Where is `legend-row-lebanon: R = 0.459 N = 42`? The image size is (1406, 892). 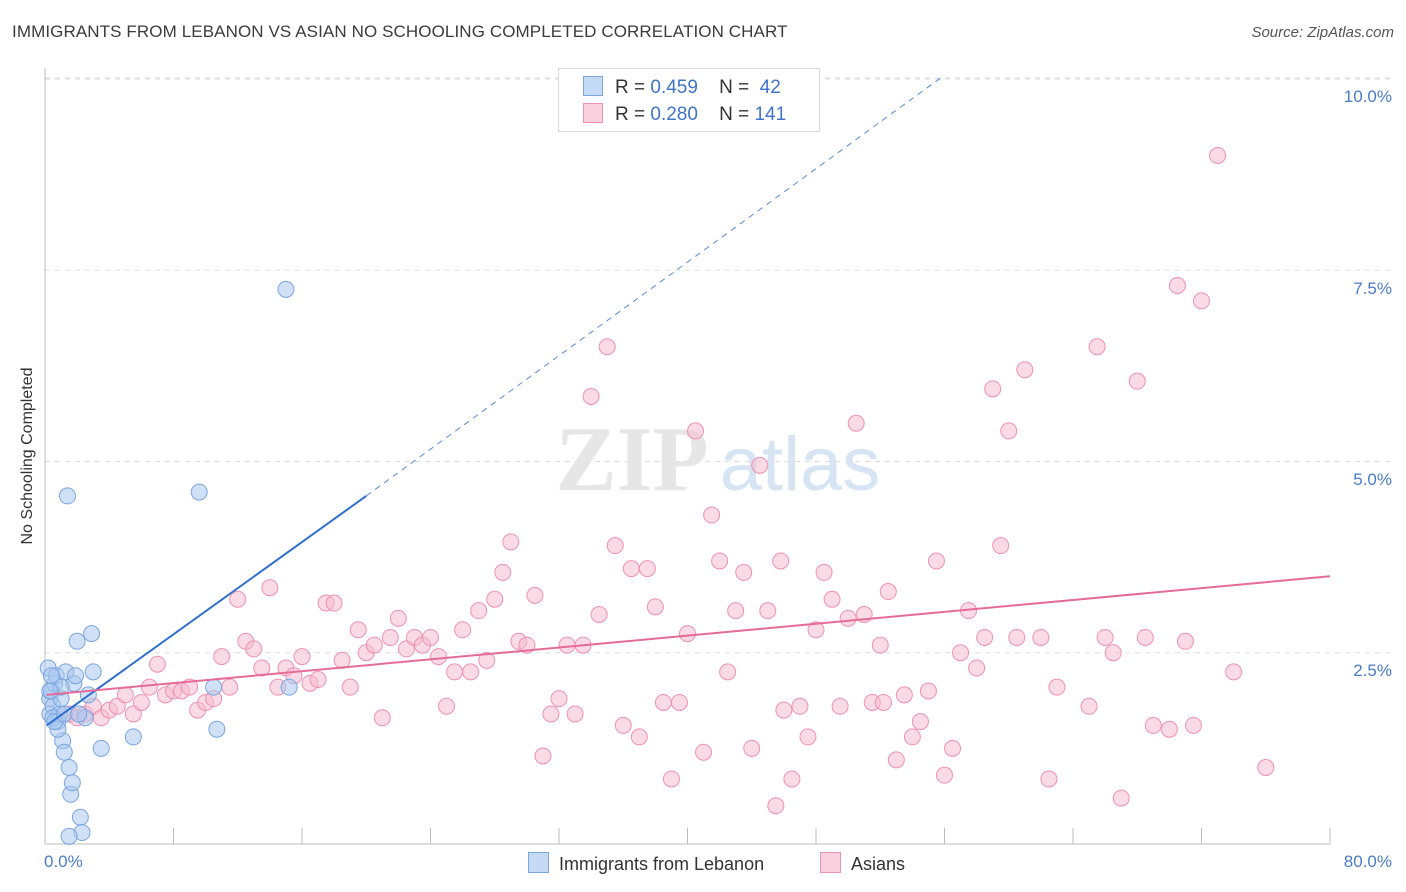 legend-row-lebanon: R = 0.459 N = 42 is located at coordinates (682, 87).